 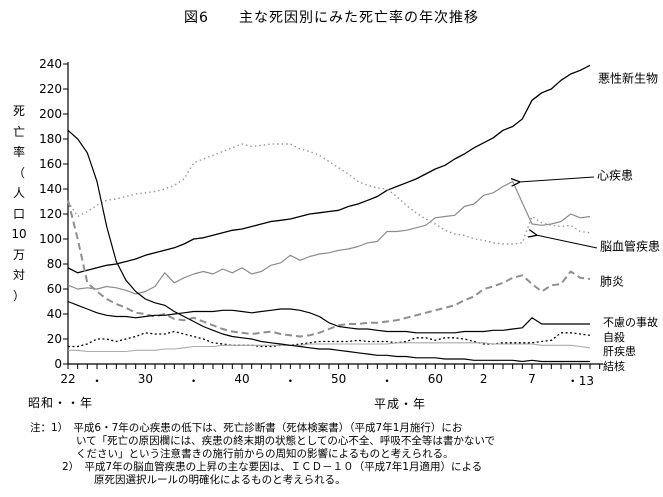 I want to click on annotation-arrows, so click(x=558, y=212).